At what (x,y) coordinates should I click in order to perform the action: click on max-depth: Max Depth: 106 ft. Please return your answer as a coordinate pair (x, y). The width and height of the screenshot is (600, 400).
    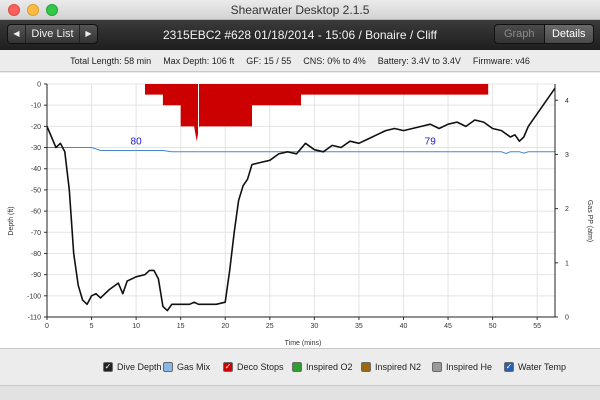
    Looking at the image, I should click on (199, 60).